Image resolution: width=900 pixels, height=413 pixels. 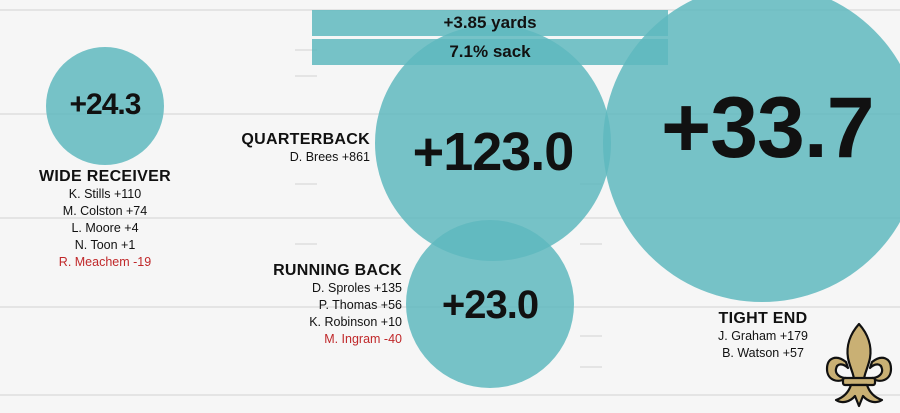 What do you see at coordinates (763, 353) in the screenshot?
I see `player-line: B. Watson +57` at bounding box center [763, 353].